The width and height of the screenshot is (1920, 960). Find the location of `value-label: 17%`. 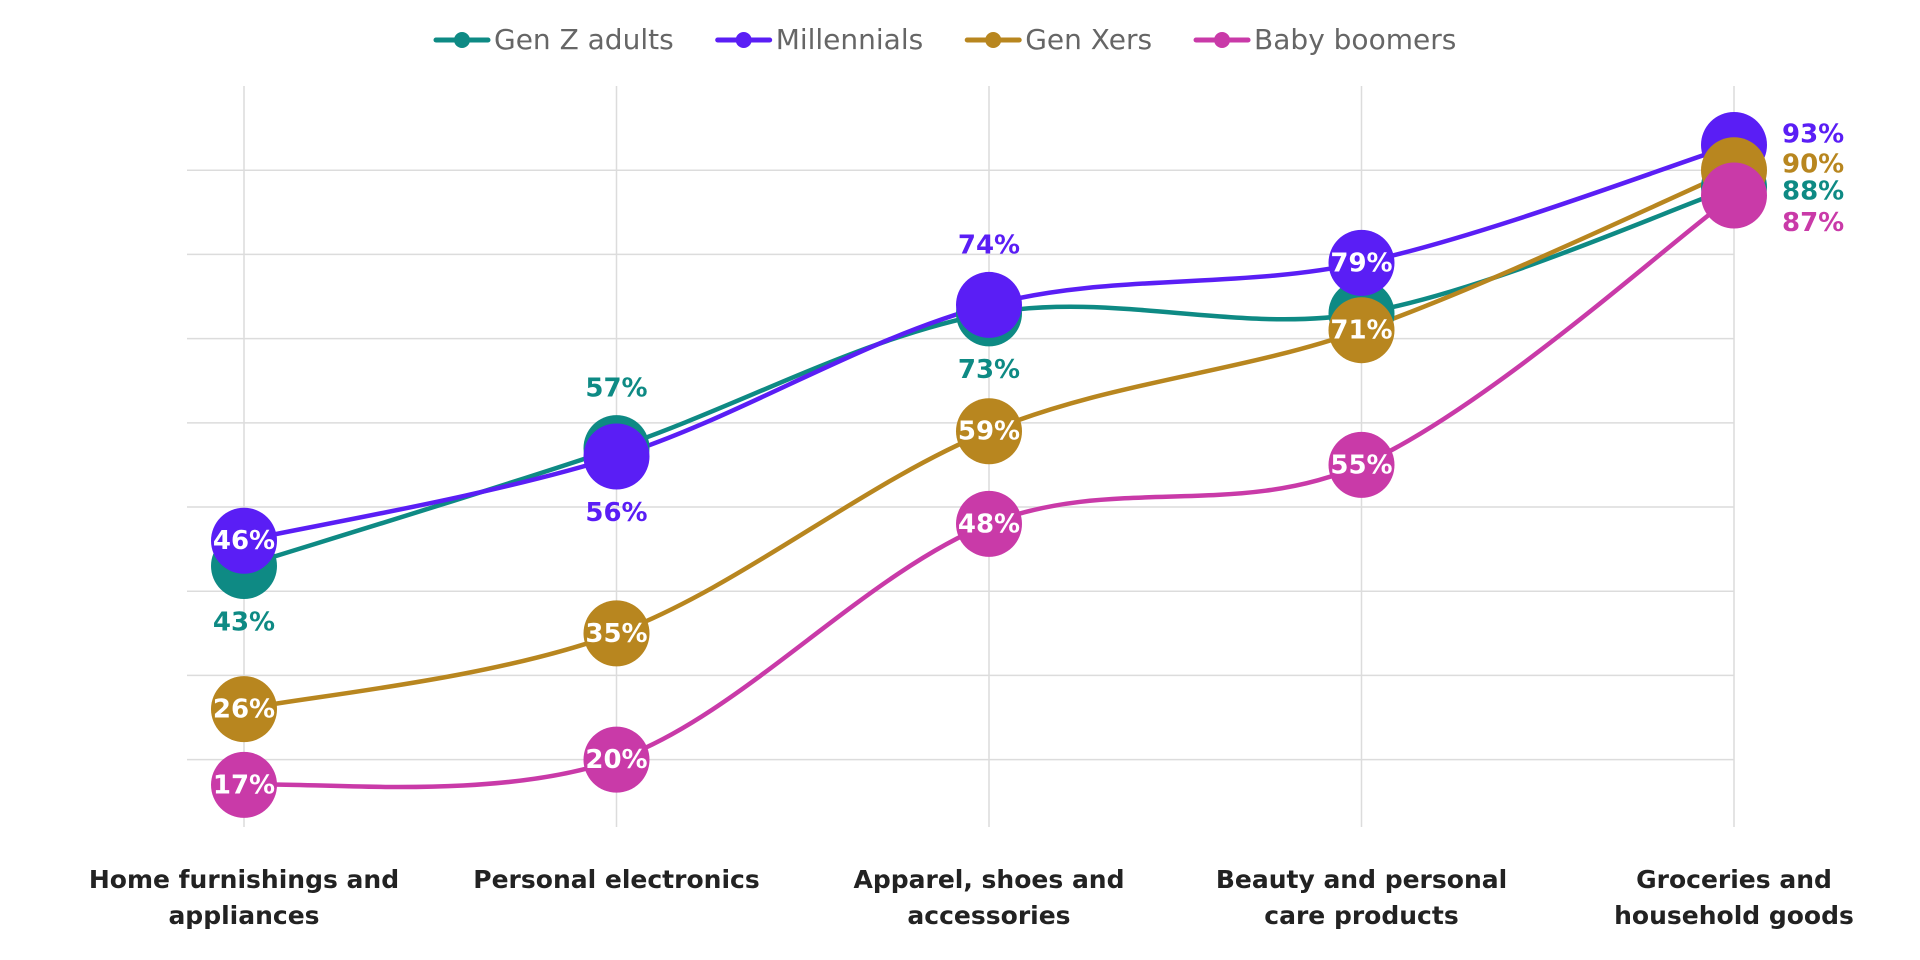

value-label: 17% is located at coordinates (244, 785).